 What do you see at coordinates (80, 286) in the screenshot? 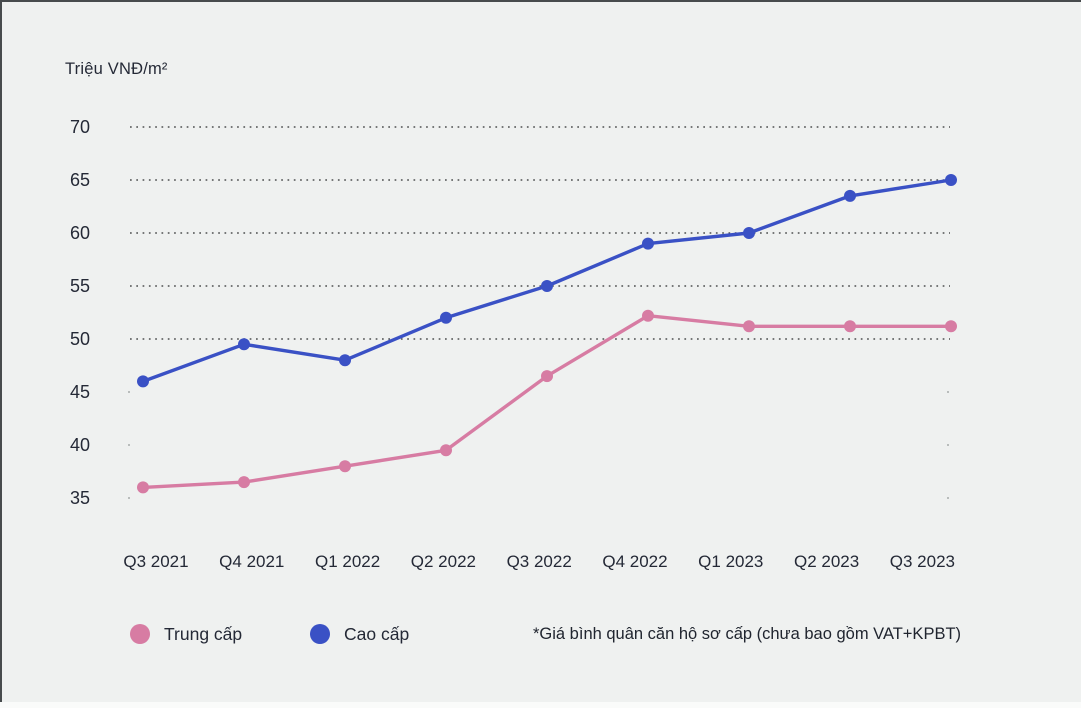
I see `y-axis-tick-label-55: 55` at bounding box center [80, 286].